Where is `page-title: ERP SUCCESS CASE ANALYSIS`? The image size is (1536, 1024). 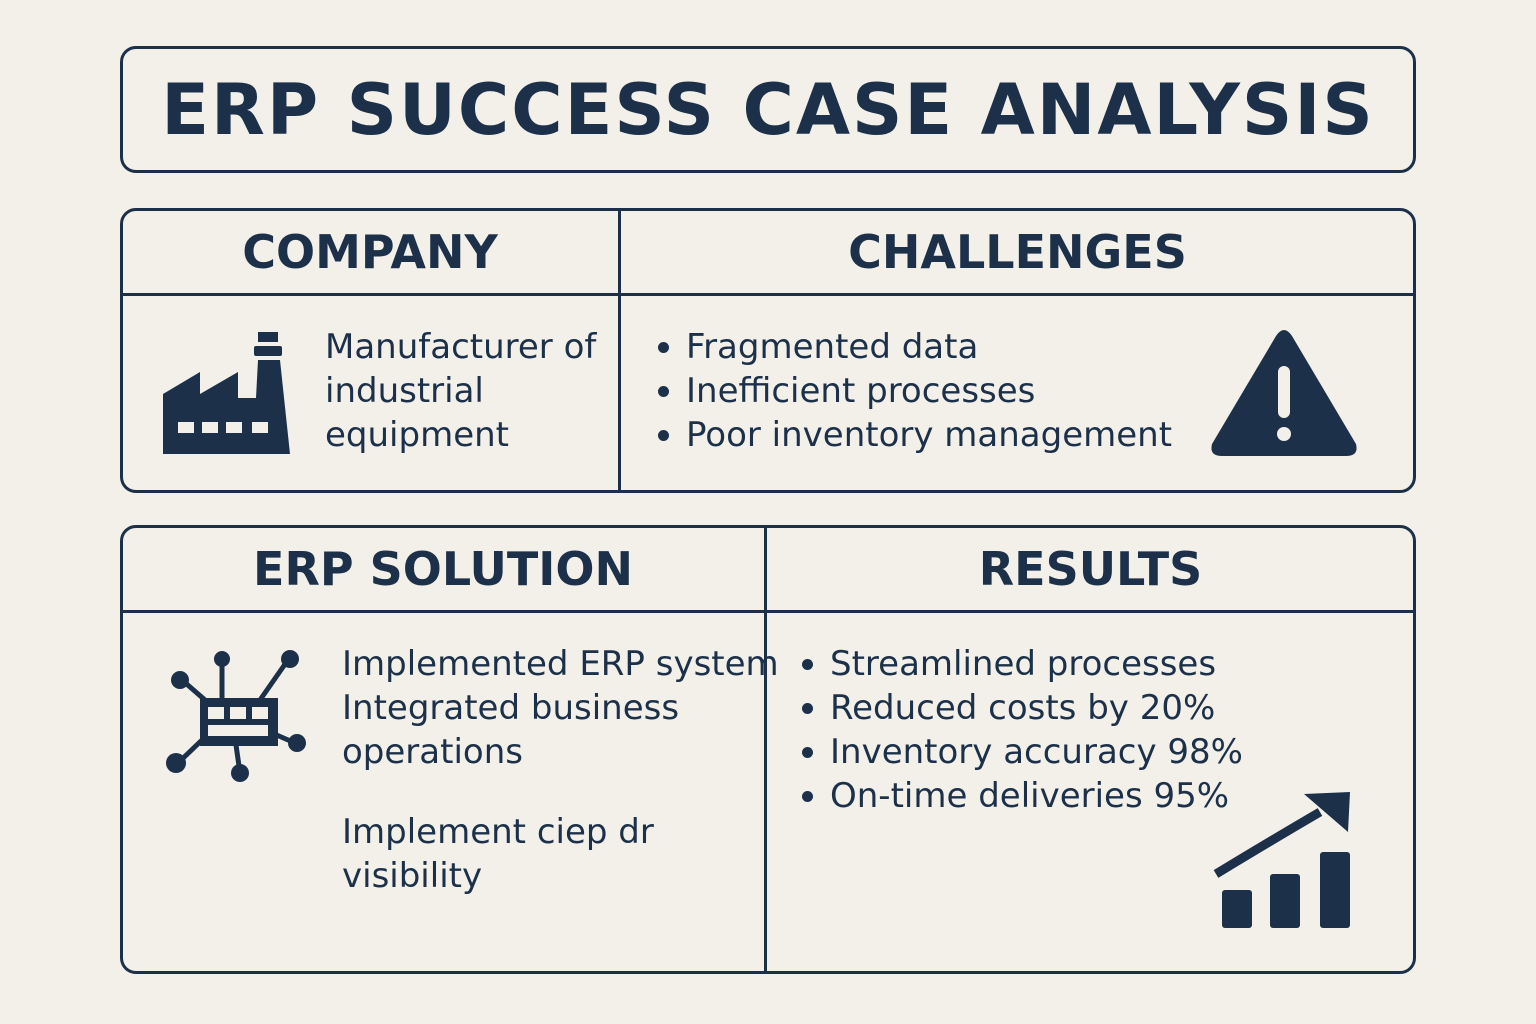
page-title: ERP SUCCESS CASE ANALYSIS is located at coordinates (768, 109).